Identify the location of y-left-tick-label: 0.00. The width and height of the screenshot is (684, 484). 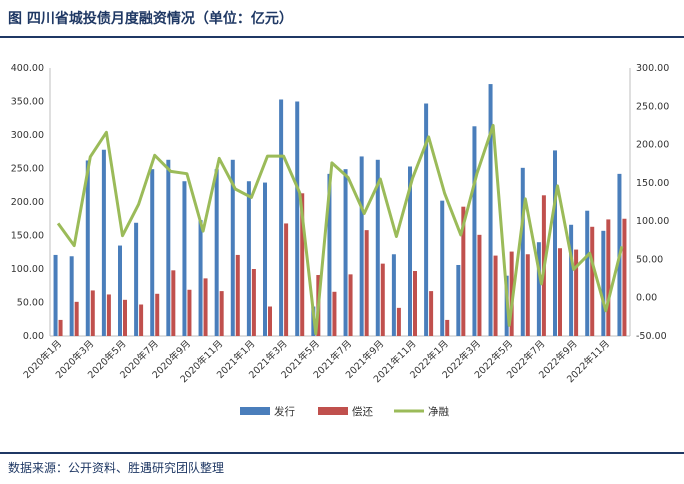
(33, 336).